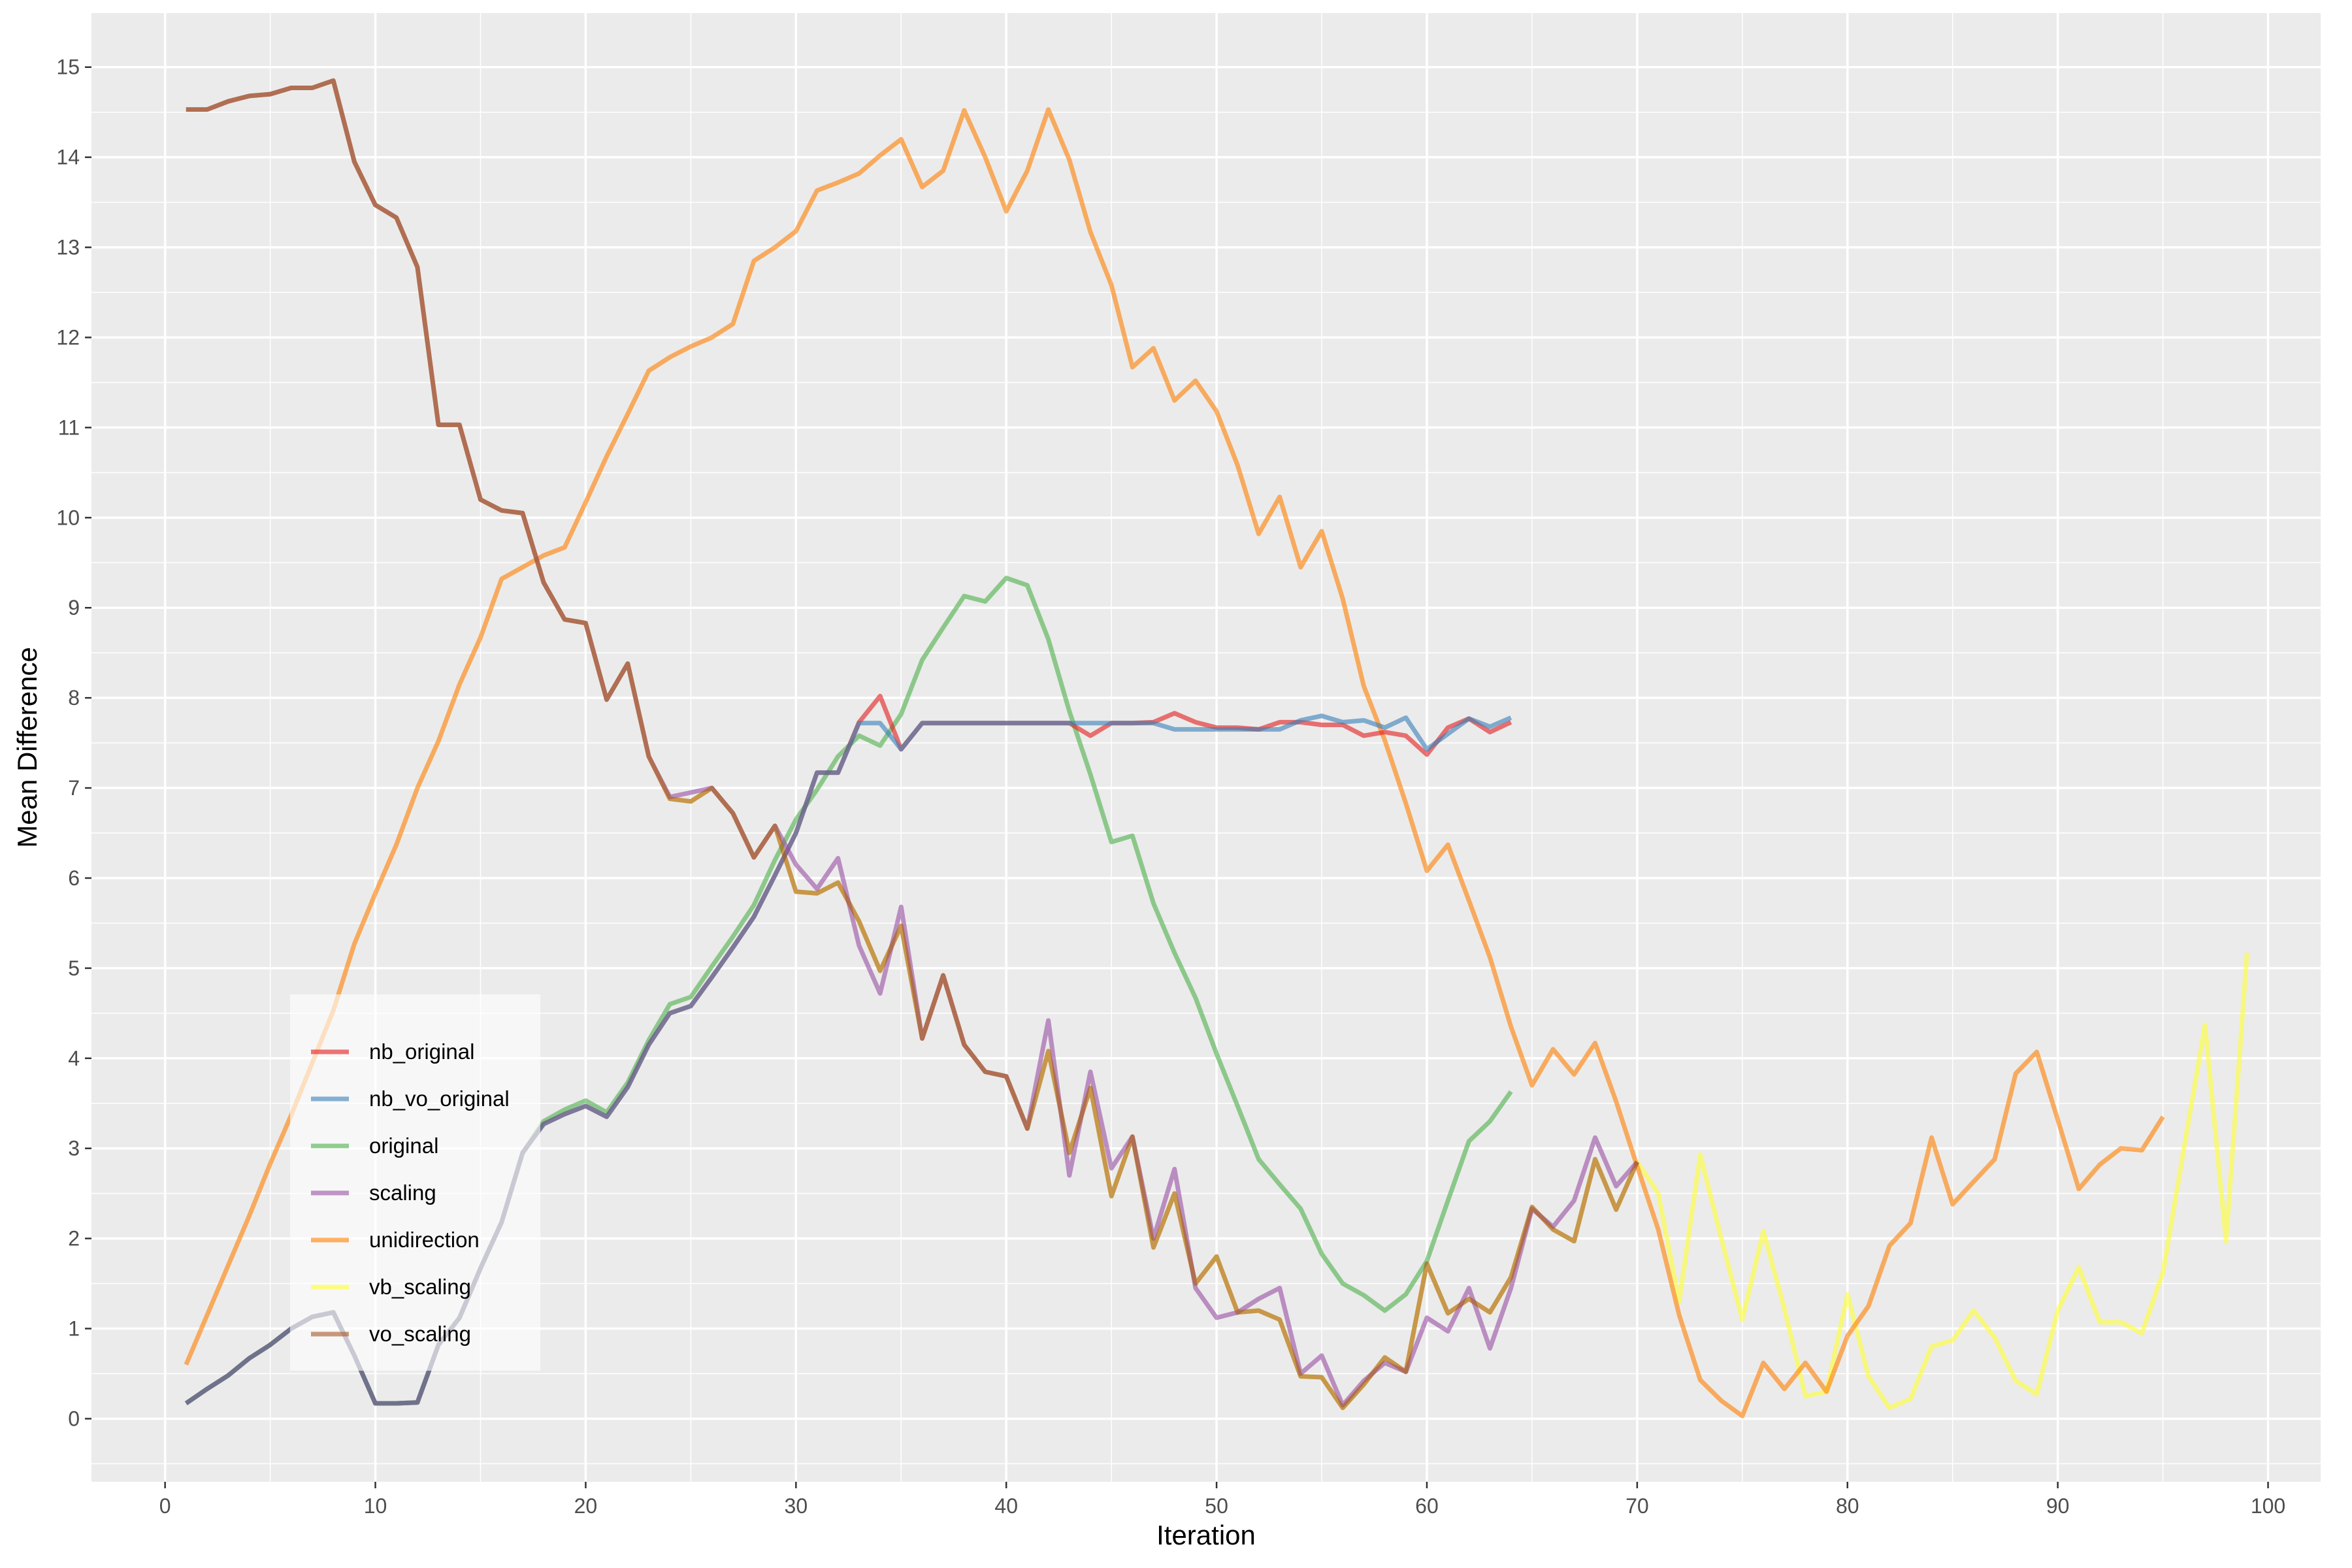 This screenshot has height=1568, width=2352. I want to click on y-tick-label: 12, so click(68, 337).